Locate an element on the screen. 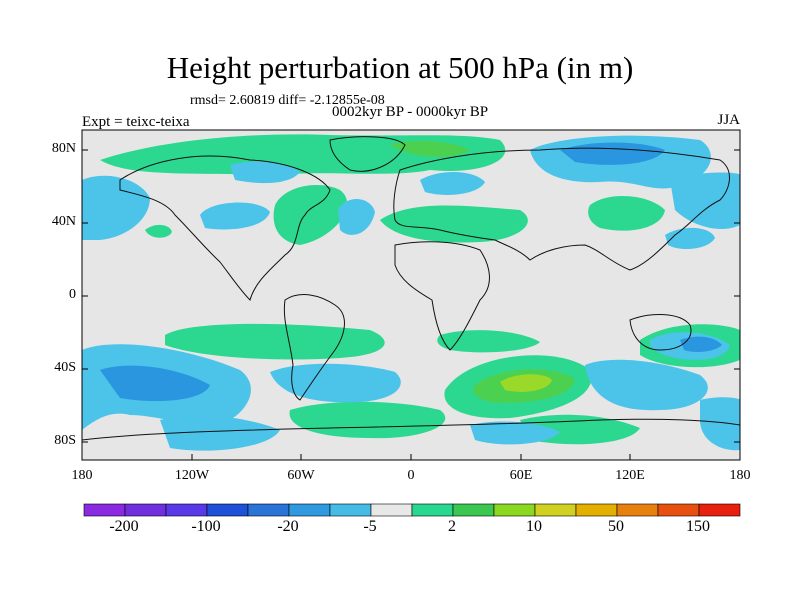 The image size is (800, 600). colorbar-label: -20 is located at coordinates (288, 526).